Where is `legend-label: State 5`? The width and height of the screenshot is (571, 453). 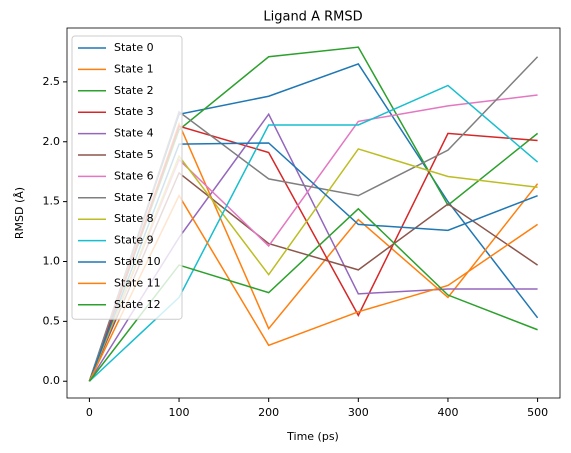
legend-label: State 5 is located at coordinates (134, 154).